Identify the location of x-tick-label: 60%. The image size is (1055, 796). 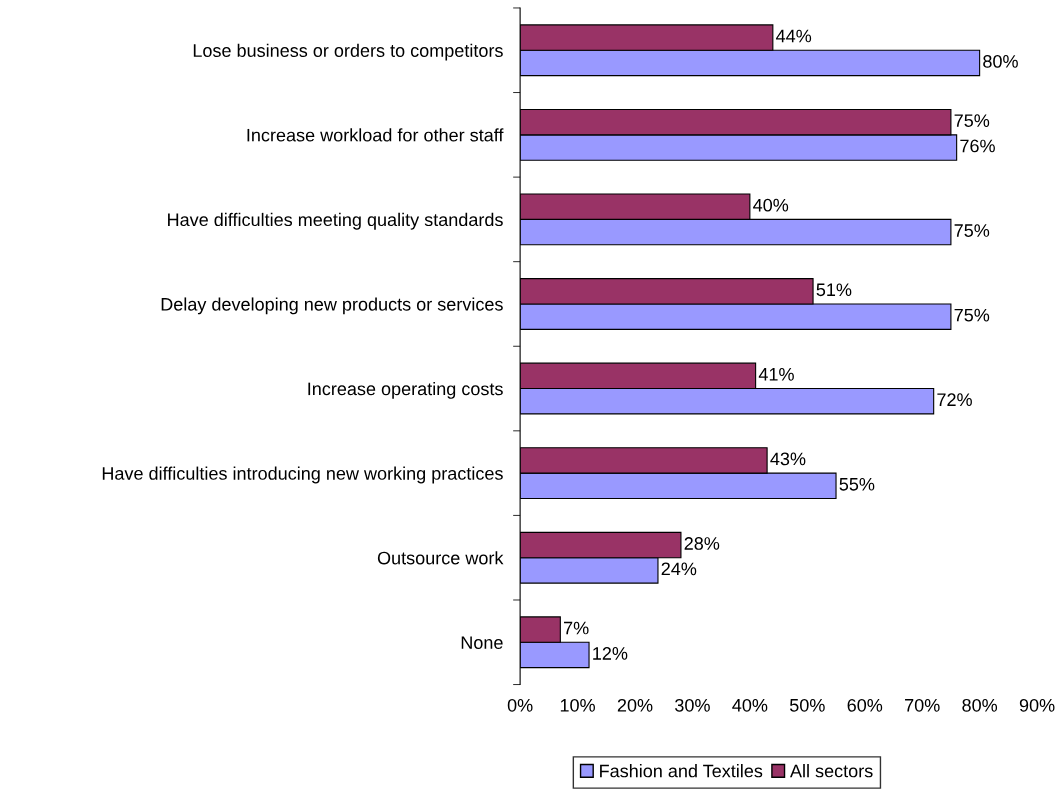
(865, 705).